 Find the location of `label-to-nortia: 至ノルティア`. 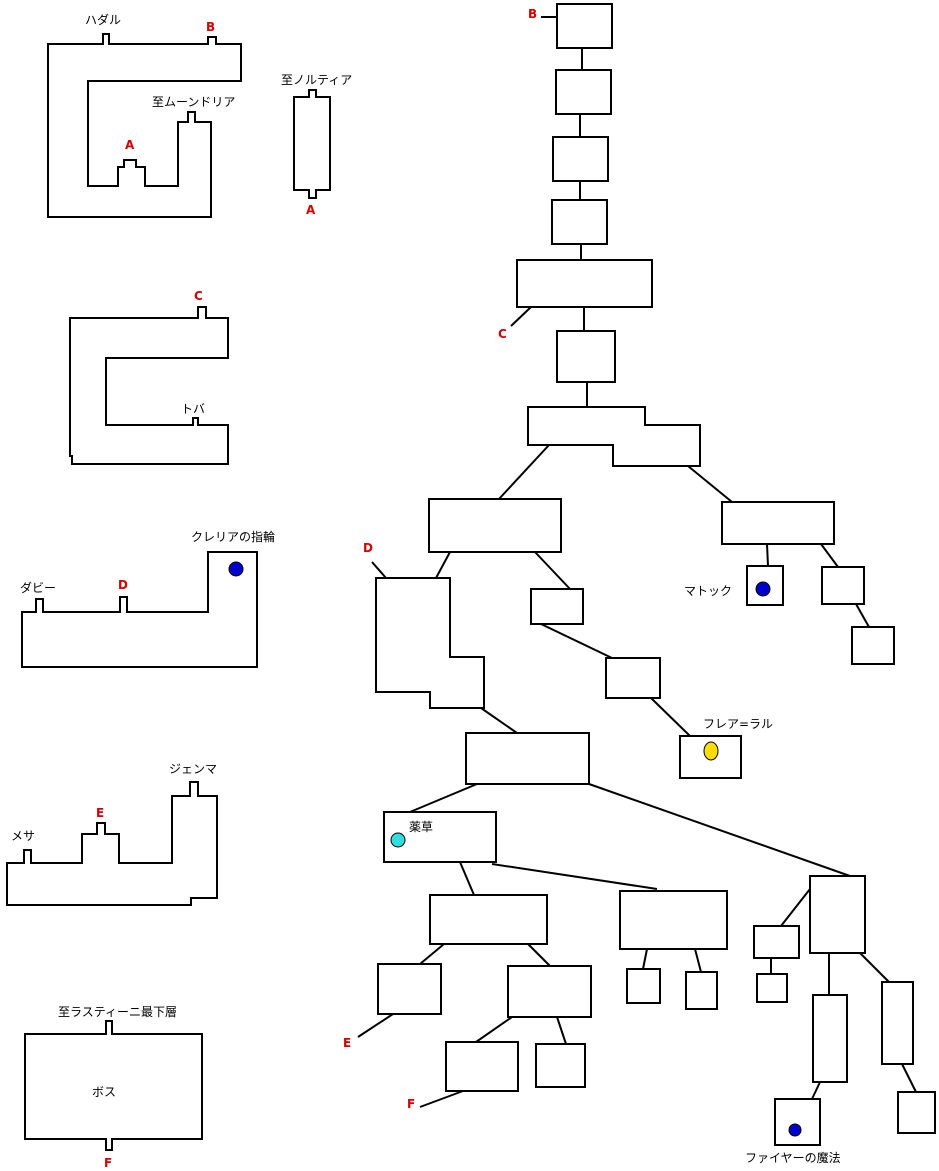

label-to-nortia: 至ノルティア is located at coordinates (316, 80).